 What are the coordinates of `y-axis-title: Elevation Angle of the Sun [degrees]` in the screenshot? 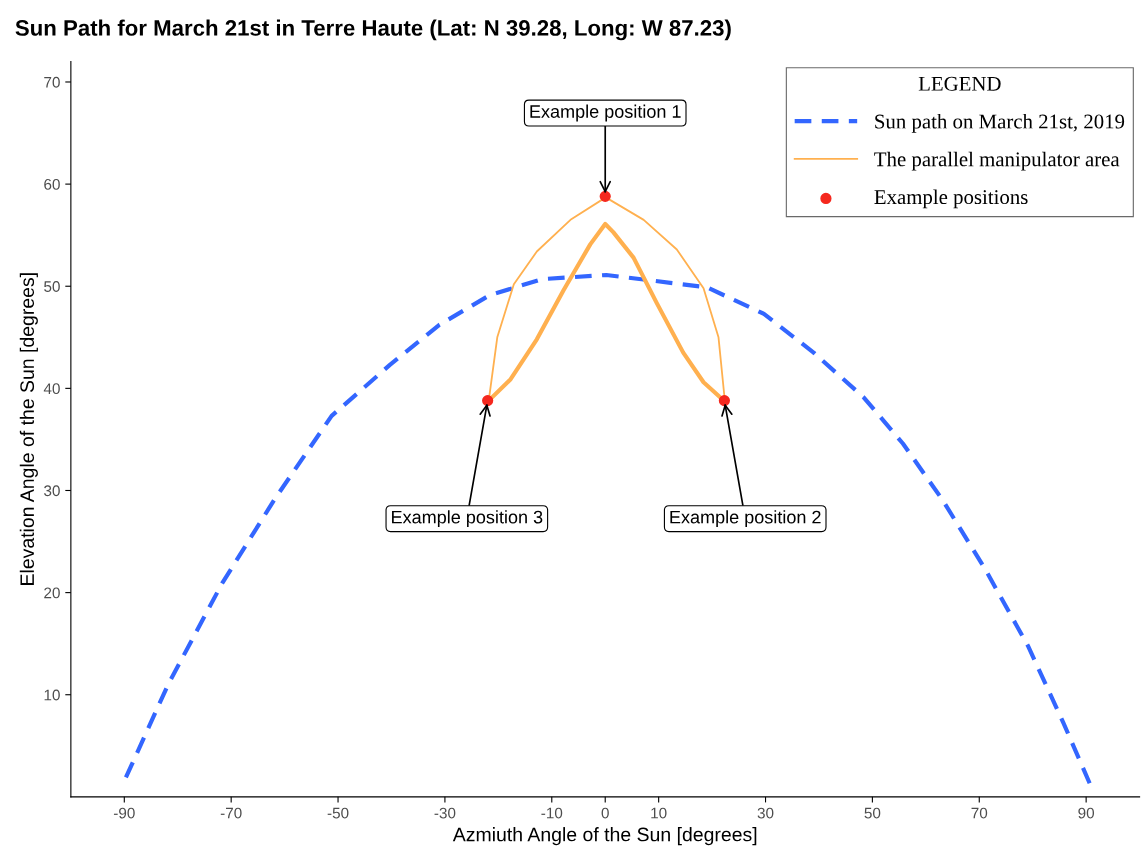 It's located at (28, 429).